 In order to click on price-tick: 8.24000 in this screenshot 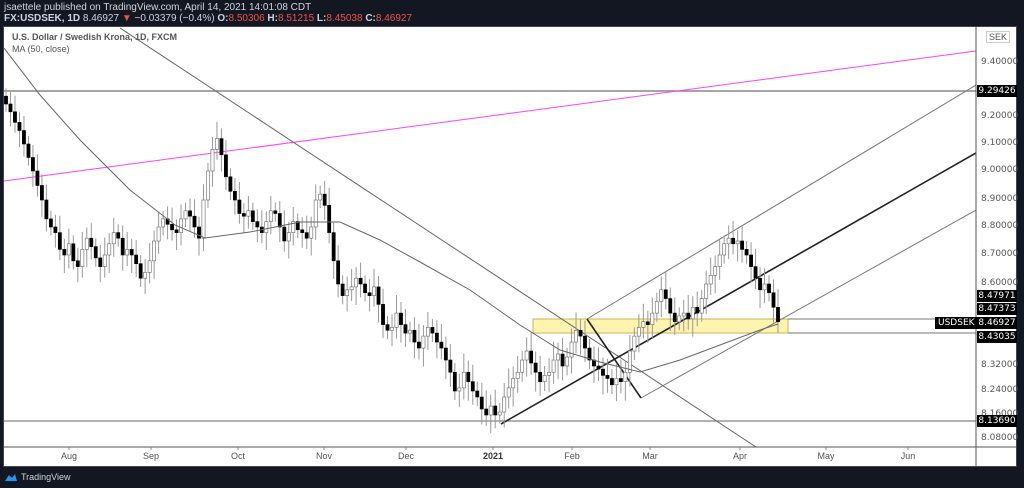, I will do `click(1000, 390)`.